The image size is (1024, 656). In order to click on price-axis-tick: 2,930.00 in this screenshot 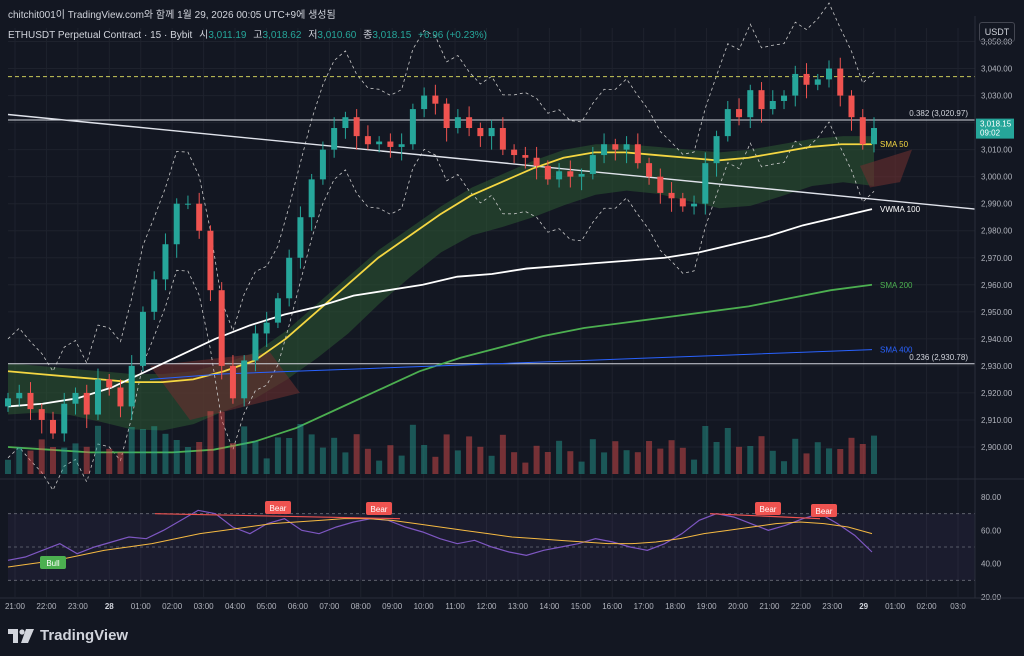, I will do `click(997, 366)`.